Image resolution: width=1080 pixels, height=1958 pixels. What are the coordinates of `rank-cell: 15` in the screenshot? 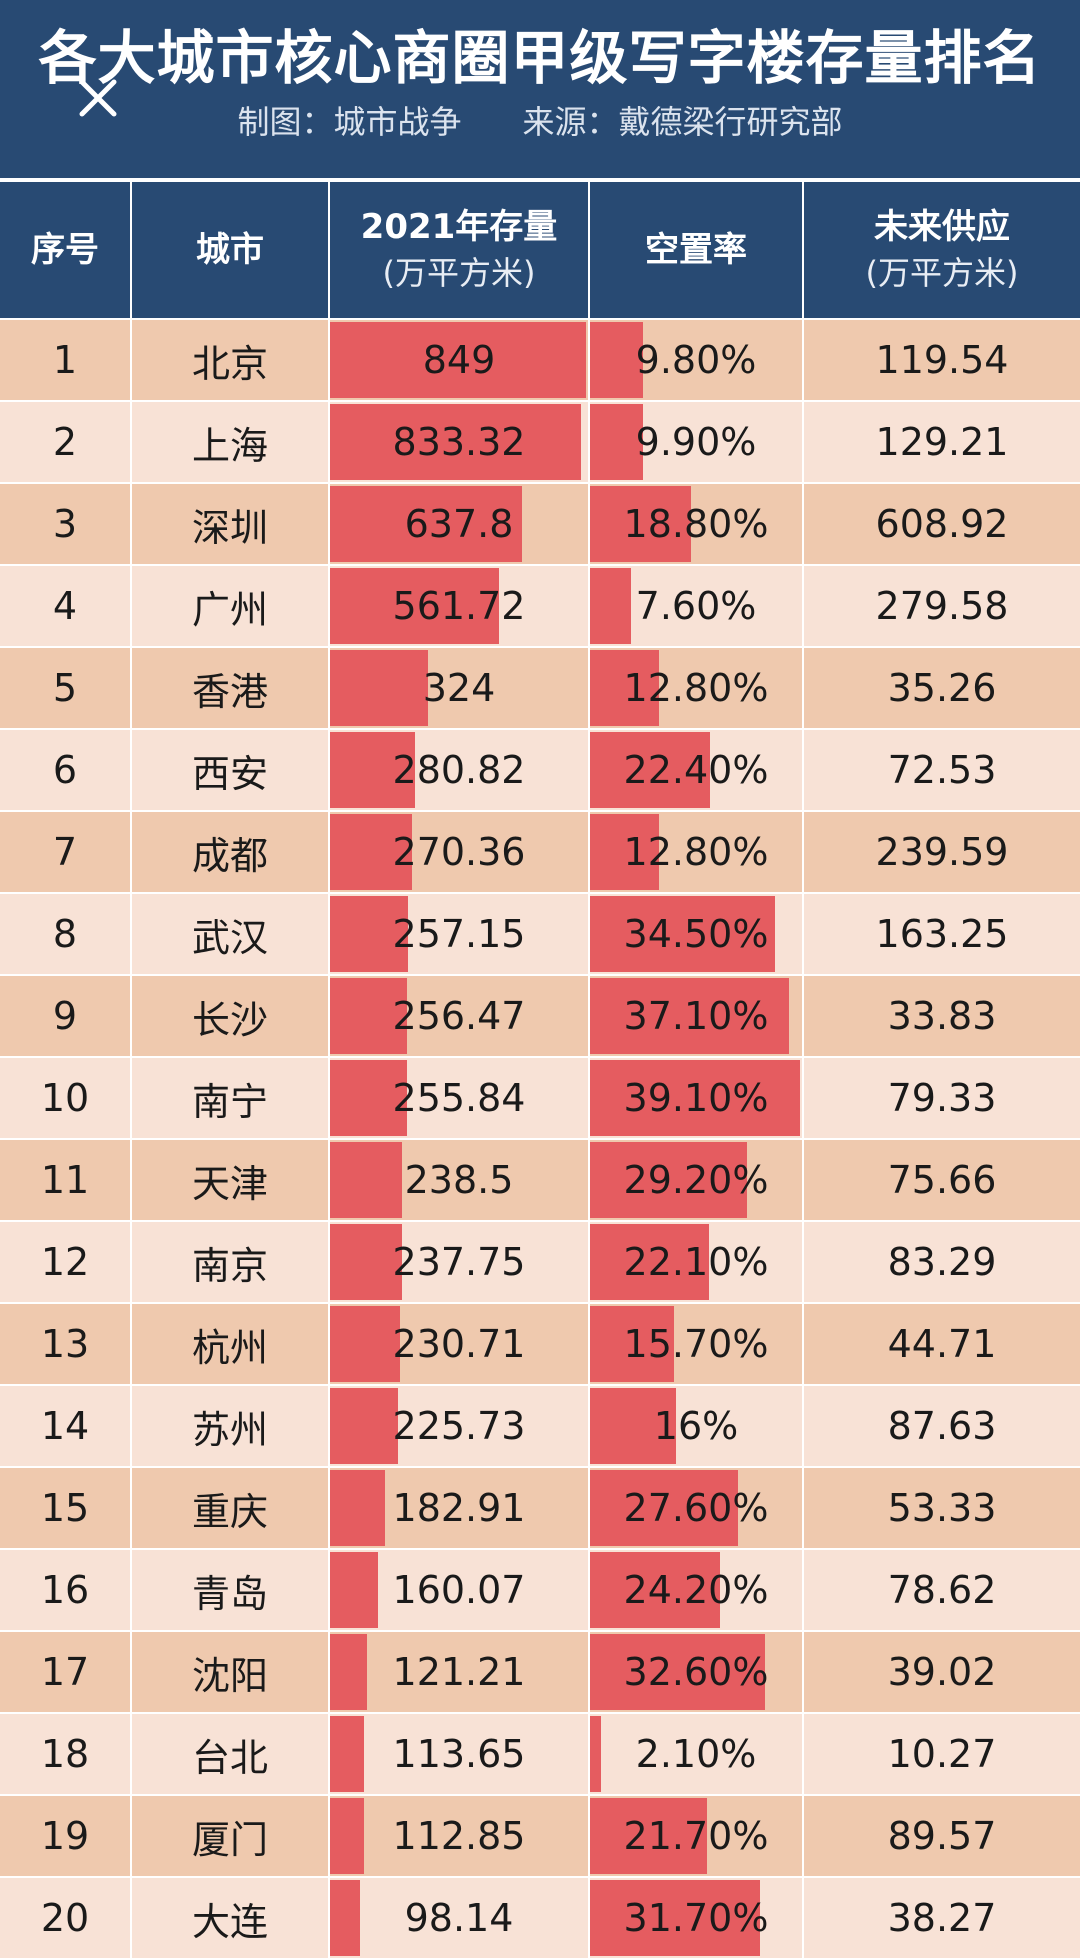 It's located at (65, 1508).